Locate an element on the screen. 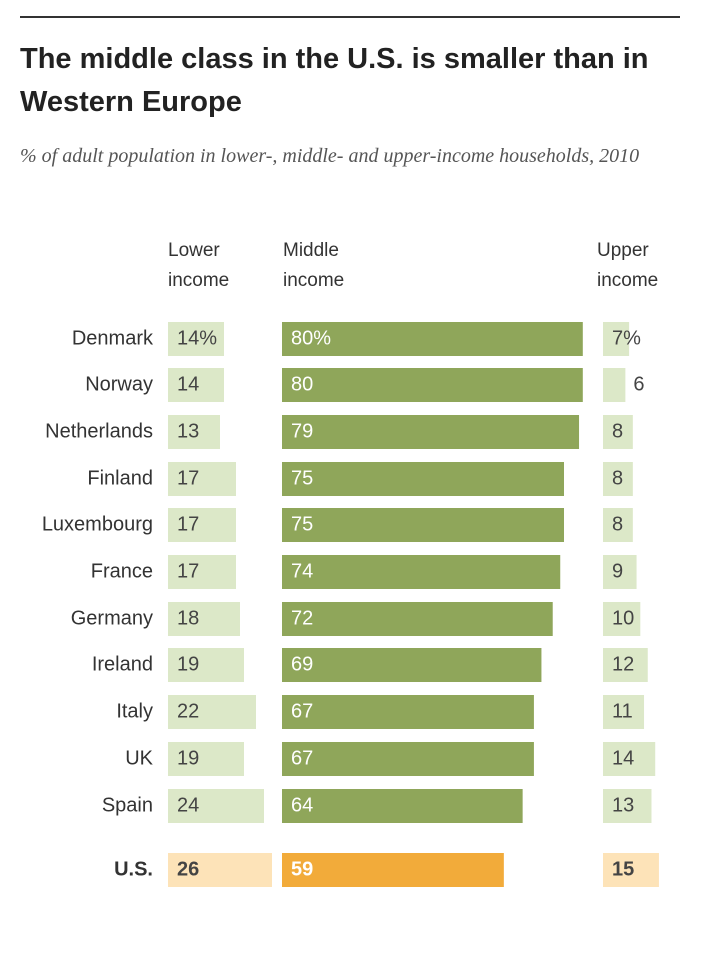 The height and width of the screenshot is (960, 712). upper-income-label-france: 9 is located at coordinates (617, 571).